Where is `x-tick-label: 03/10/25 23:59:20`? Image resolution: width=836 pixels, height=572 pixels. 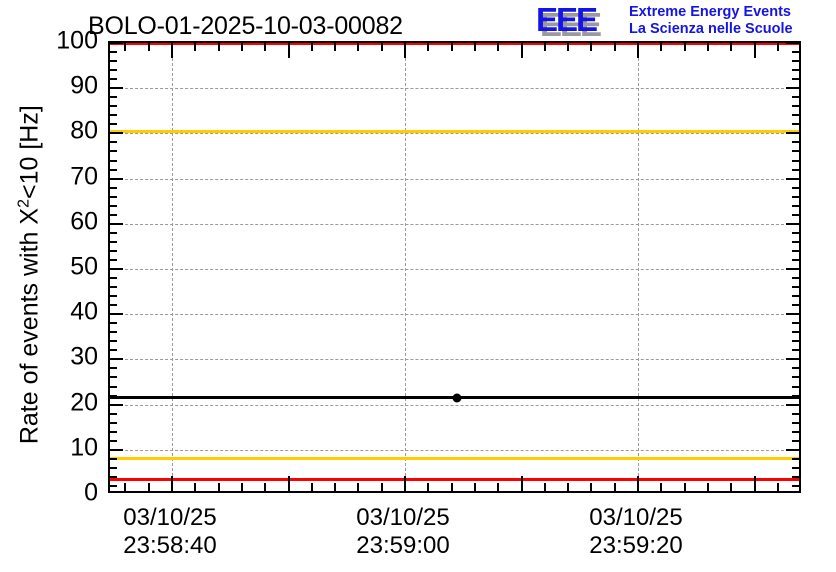
x-tick-label: 03/10/25 23:59:20 is located at coordinates (635, 532).